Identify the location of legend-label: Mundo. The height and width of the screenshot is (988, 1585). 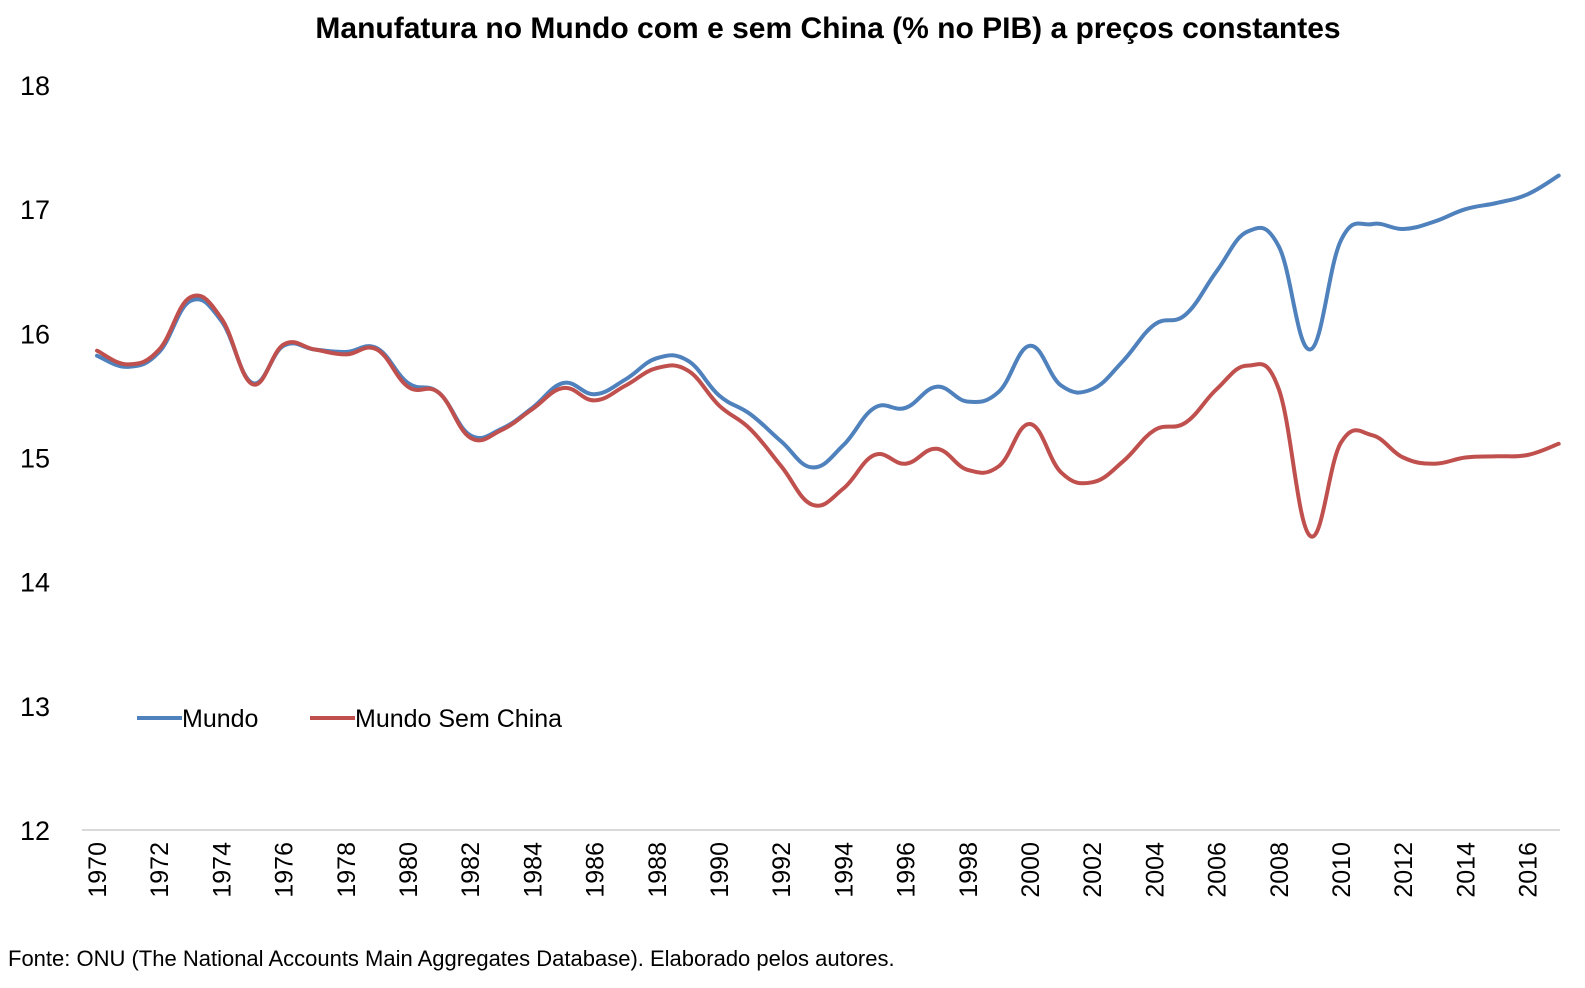
(220, 719).